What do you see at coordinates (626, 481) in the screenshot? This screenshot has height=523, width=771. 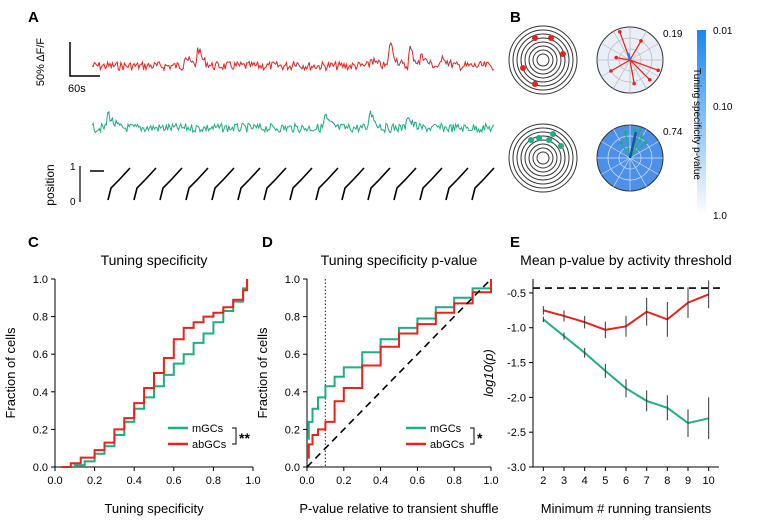 I see `x-tick-label: 6` at bounding box center [626, 481].